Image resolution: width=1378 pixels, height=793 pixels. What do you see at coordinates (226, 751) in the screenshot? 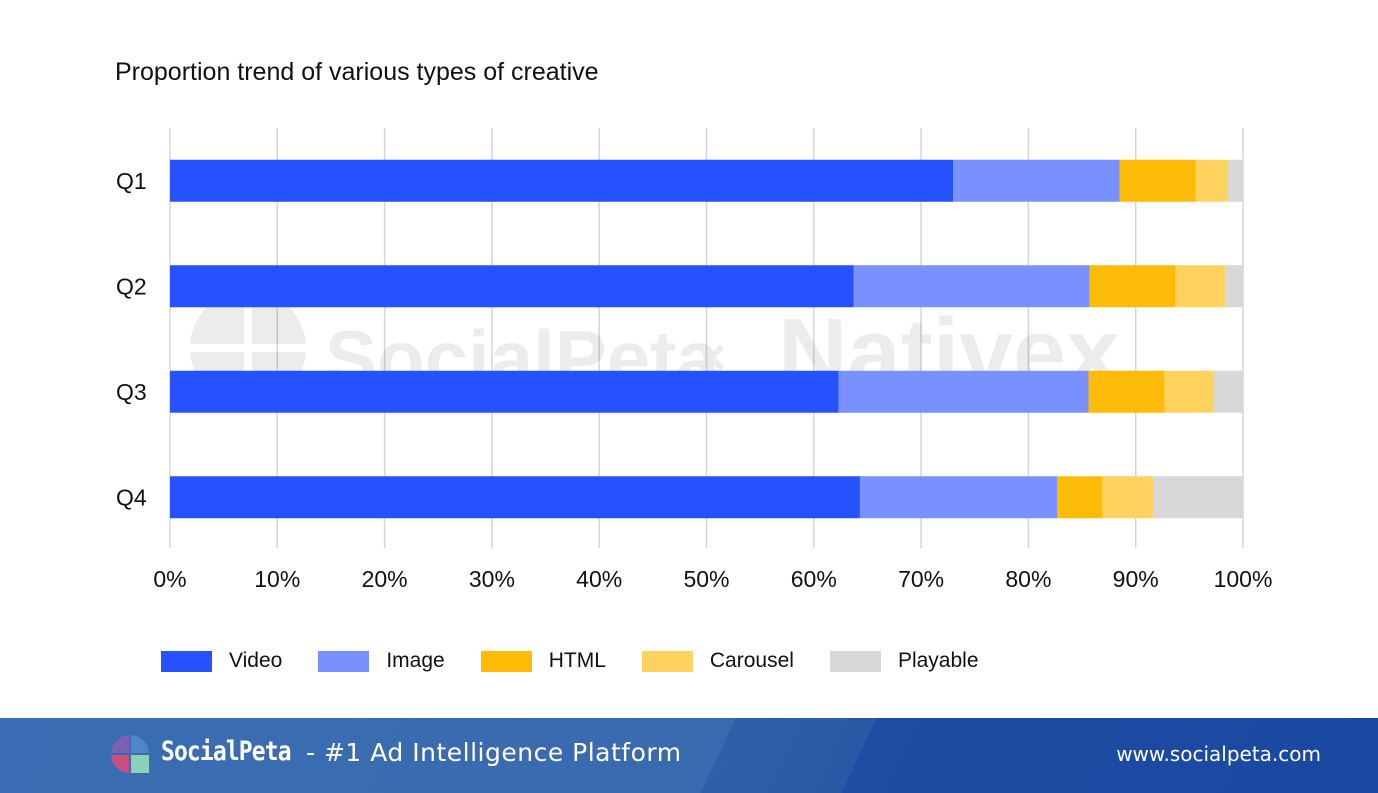
I see `footer-brand: SocialPeta` at bounding box center [226, 751].